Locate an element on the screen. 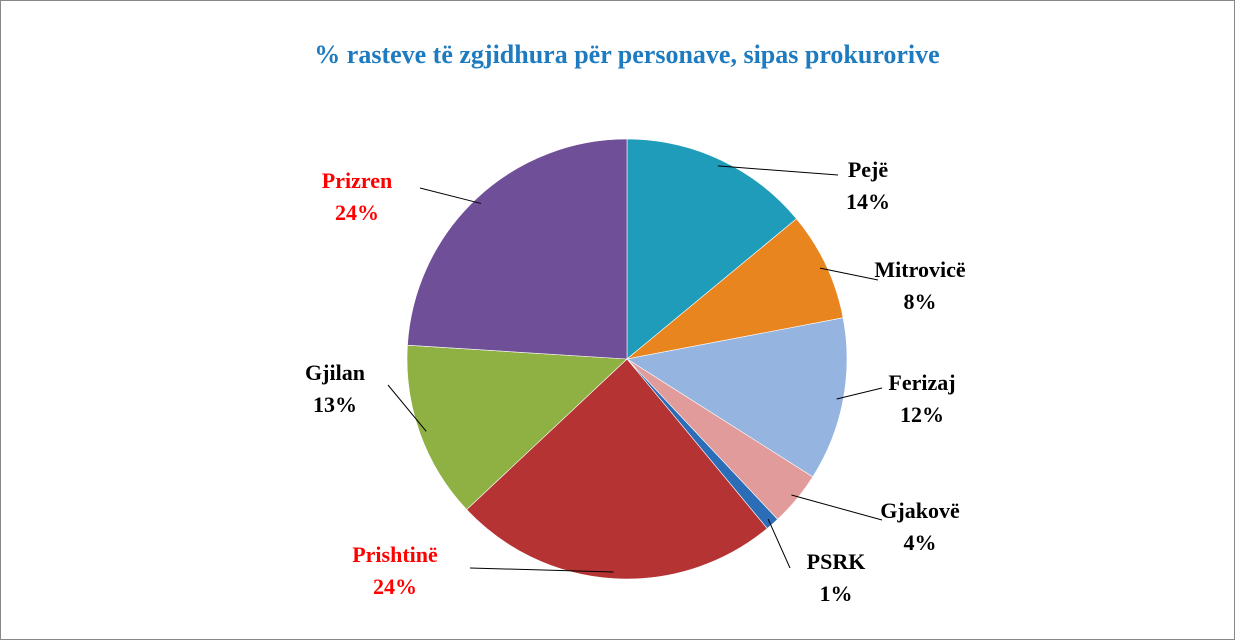 The width and height of the screenshot is (1235, 640). slice-value: 1% is located at coordinates (836, 593).